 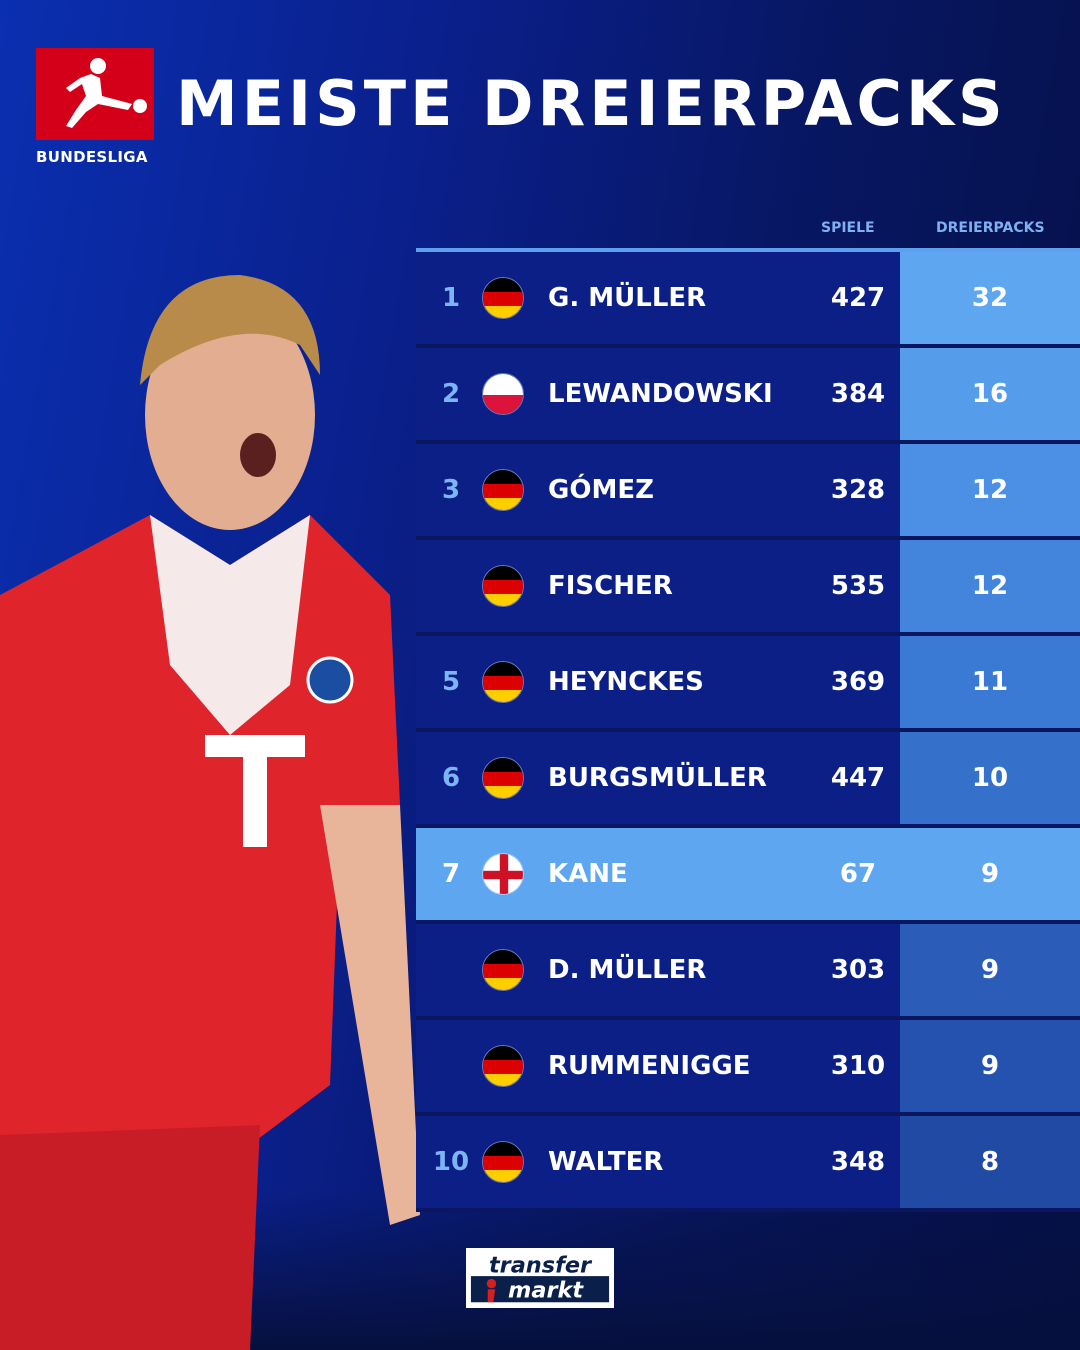 I want to click on table-row: 5 HEYNCKES 369 11, so click(x=748, y=684).